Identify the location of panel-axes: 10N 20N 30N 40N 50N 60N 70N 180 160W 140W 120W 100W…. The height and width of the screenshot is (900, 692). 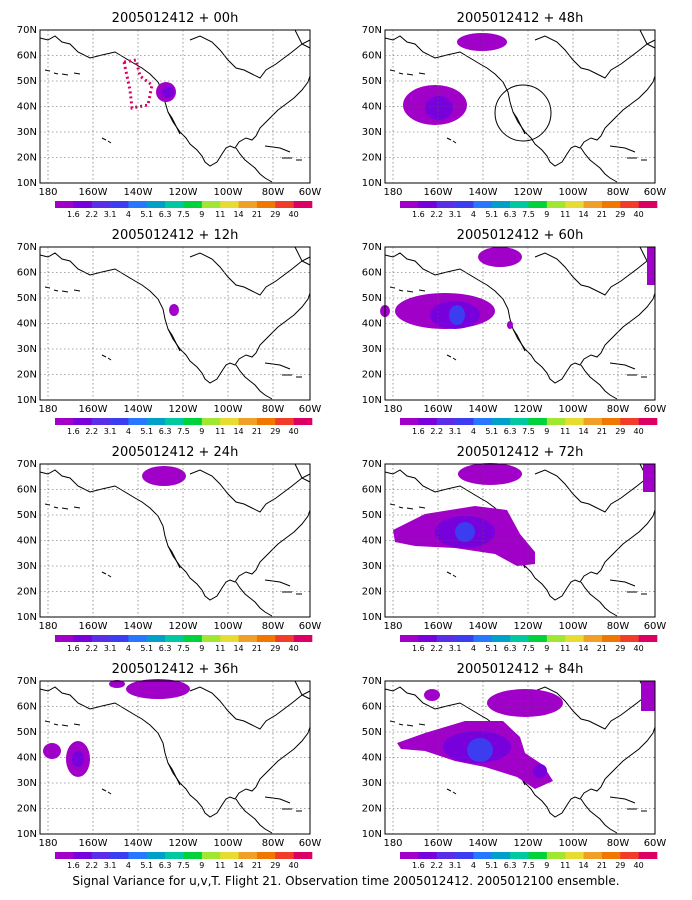
(514, 339).